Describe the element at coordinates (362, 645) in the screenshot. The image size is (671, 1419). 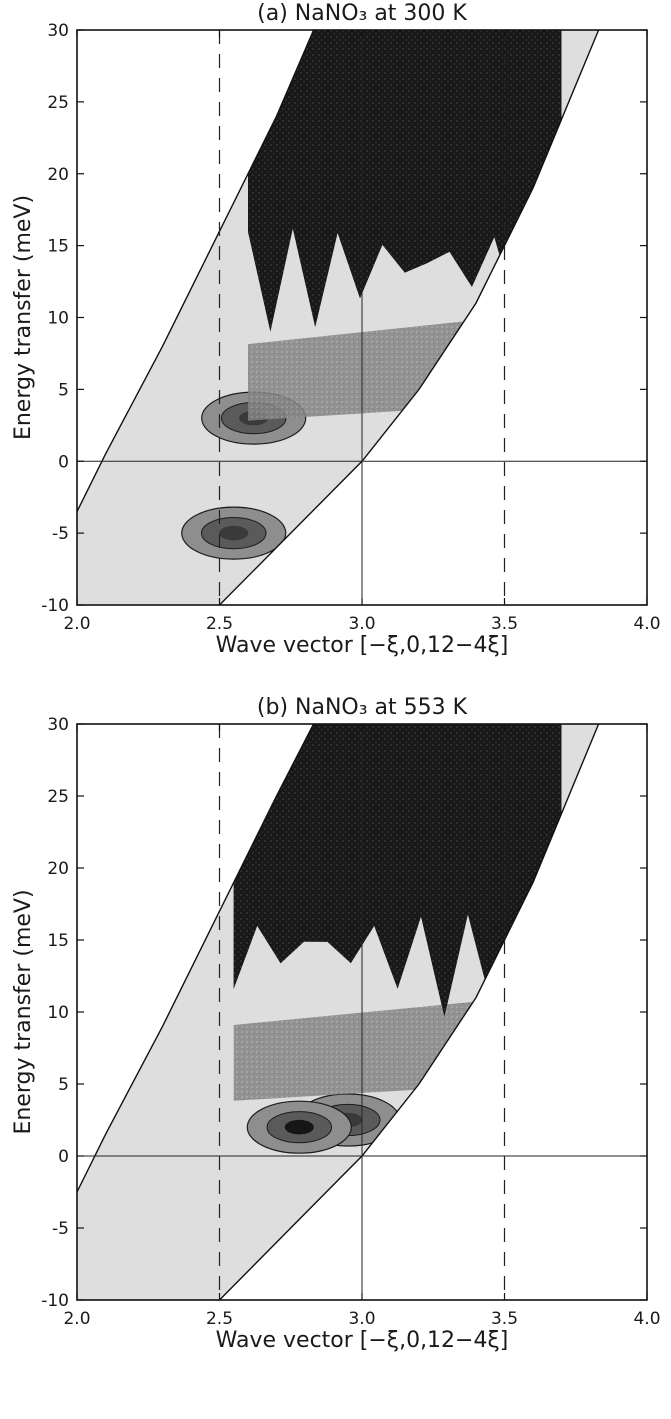
I see `panel-a-x-axis-label: Wave vector [−ξ,0,12−4ξ]` at that location.